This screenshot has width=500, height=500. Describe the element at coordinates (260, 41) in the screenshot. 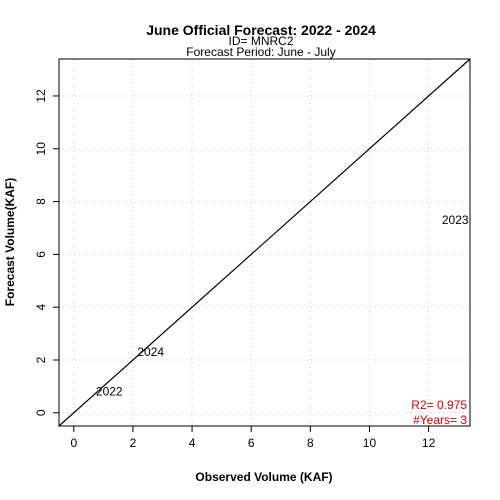

I see `chart-id-line: ID= MNRC2` at that location.